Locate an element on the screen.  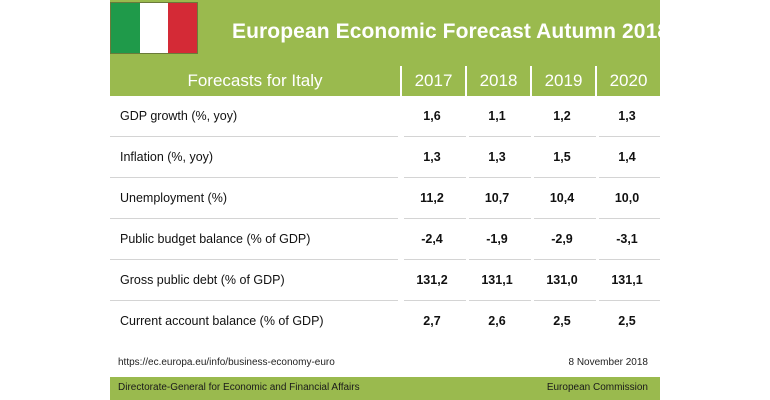
cell-2019: 1,2 is located at coordinates (562, 116).